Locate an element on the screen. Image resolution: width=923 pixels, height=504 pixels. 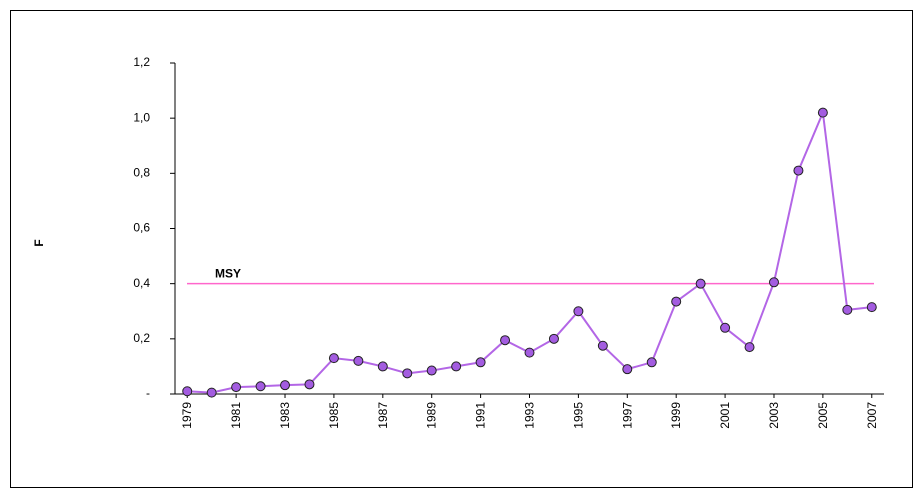
y-tick-label: 1,2 is located at coordinates (141, 62).